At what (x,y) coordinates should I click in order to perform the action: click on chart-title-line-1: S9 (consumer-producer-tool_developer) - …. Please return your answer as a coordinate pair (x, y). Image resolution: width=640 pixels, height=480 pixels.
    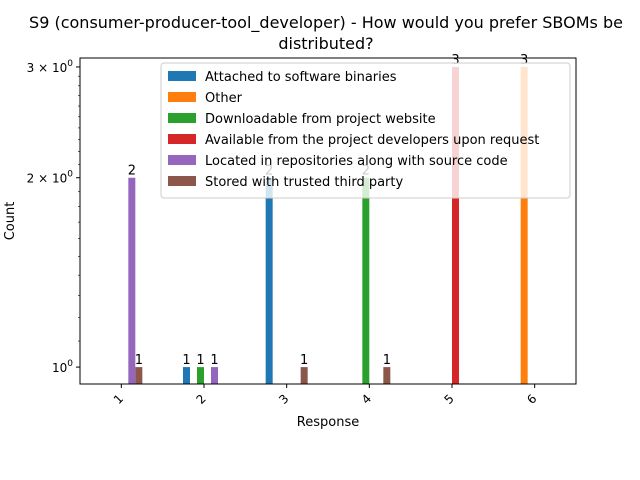
    Looking at the image, I should click on (326, 23).